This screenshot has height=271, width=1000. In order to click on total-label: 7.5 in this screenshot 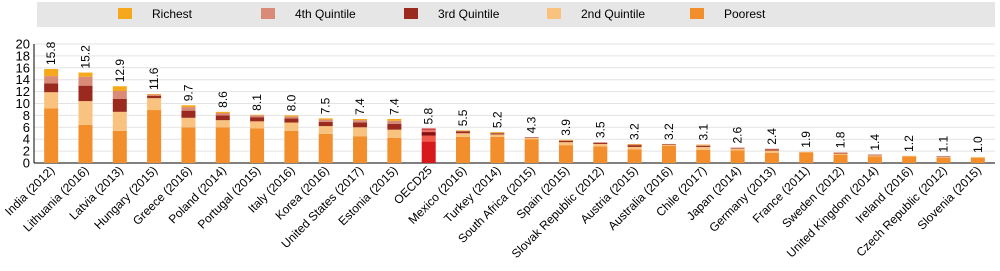, I will do `click(326, 105)`.